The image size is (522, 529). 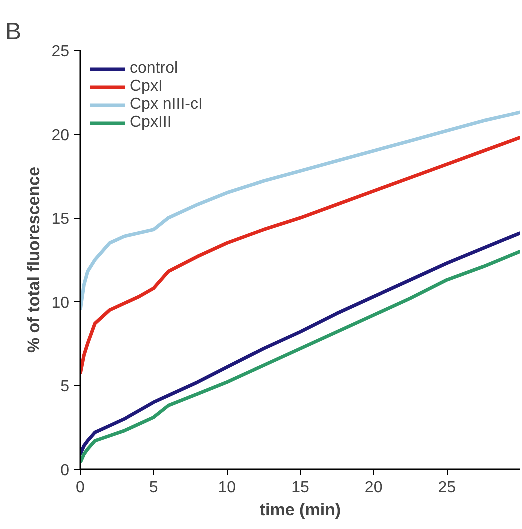 I want to click on x-tick-label: 10, so click(x=227, y=488).